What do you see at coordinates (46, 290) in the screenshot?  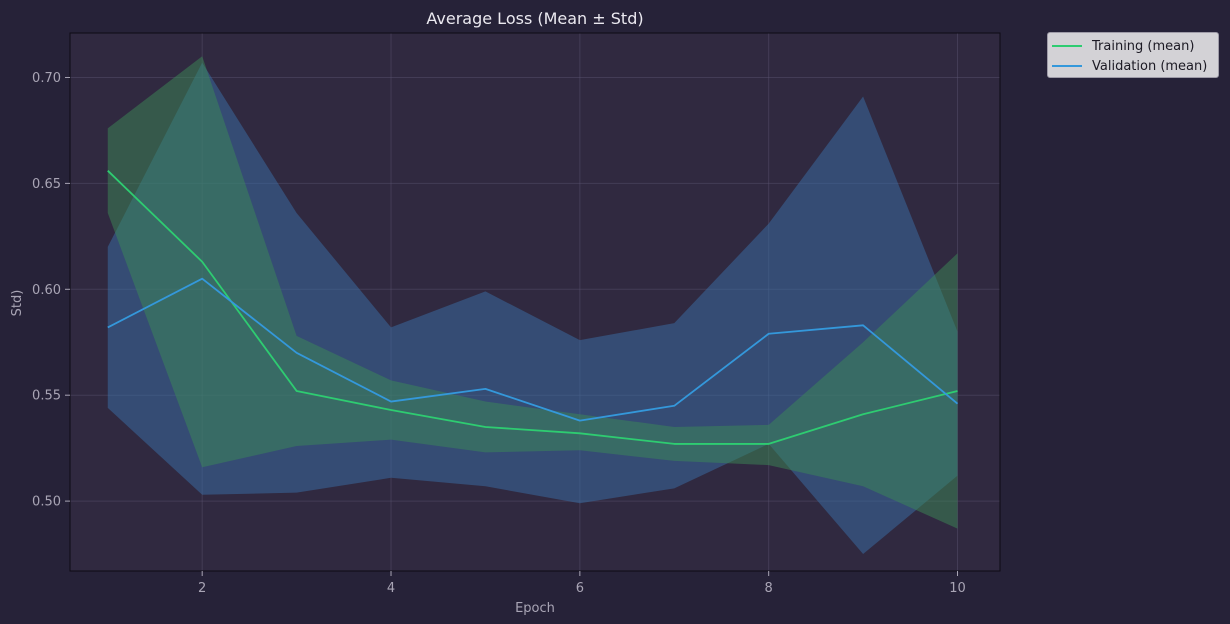 I see `y-tick-label-2: 0.60` at bounding box center [46, 290].